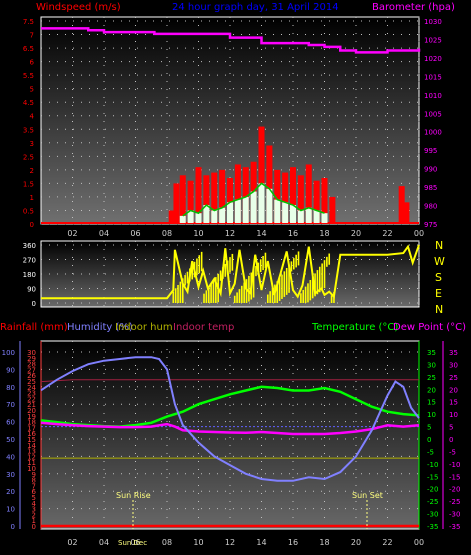  What do you see at coordinates (454, 527) in the screenshot?
I see `dewpoint-tick-label: -35` at bounding box center [454, 527].